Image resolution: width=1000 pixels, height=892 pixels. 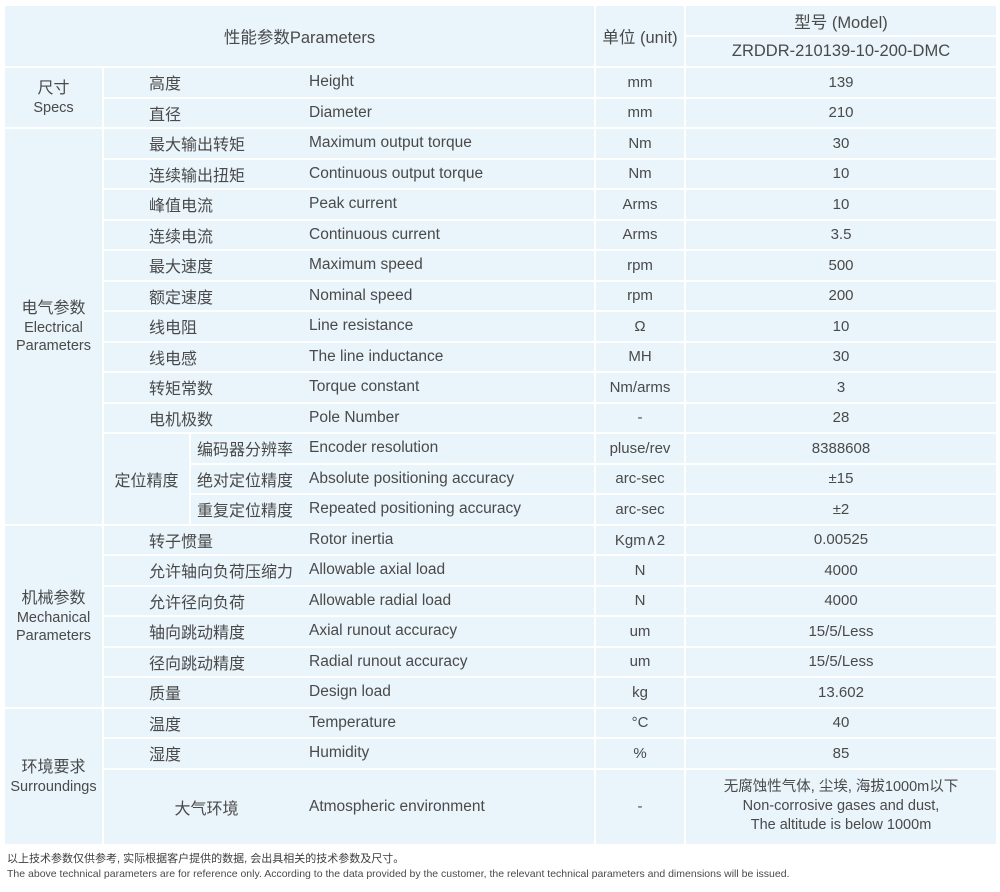 I want to click on row-label: 最大速度 Maximum speed, so click(x=349, y=265).